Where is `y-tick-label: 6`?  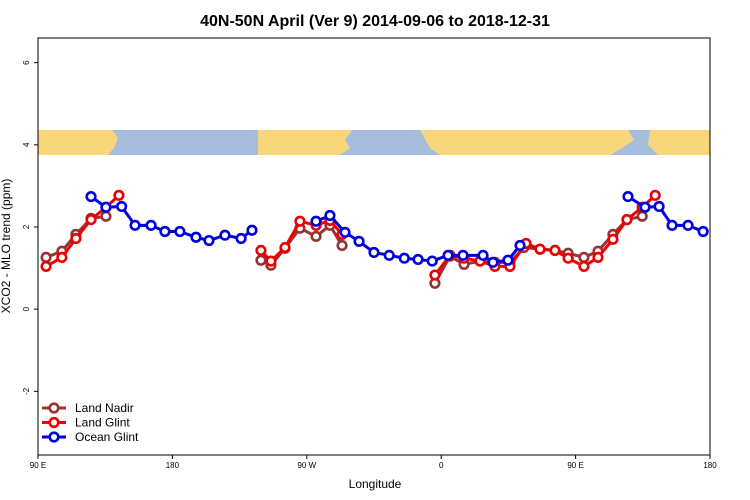
y-tick-label: 6 is located at coordinates (26, 62).